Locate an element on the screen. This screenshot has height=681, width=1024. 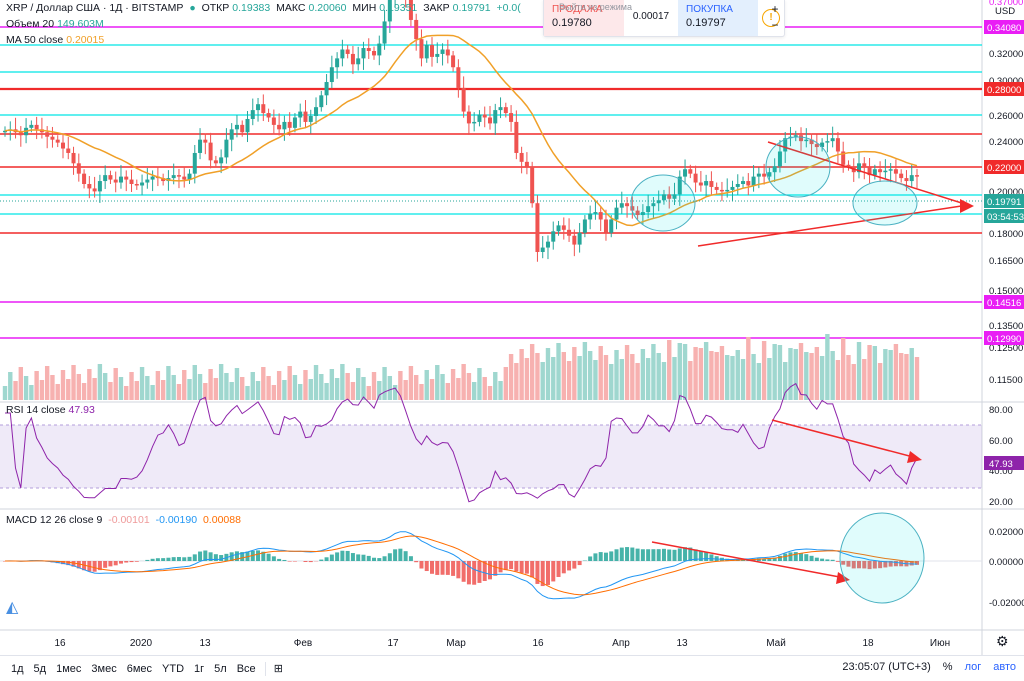
timeframe-4: 6мес is located at coordinates (139, 669).